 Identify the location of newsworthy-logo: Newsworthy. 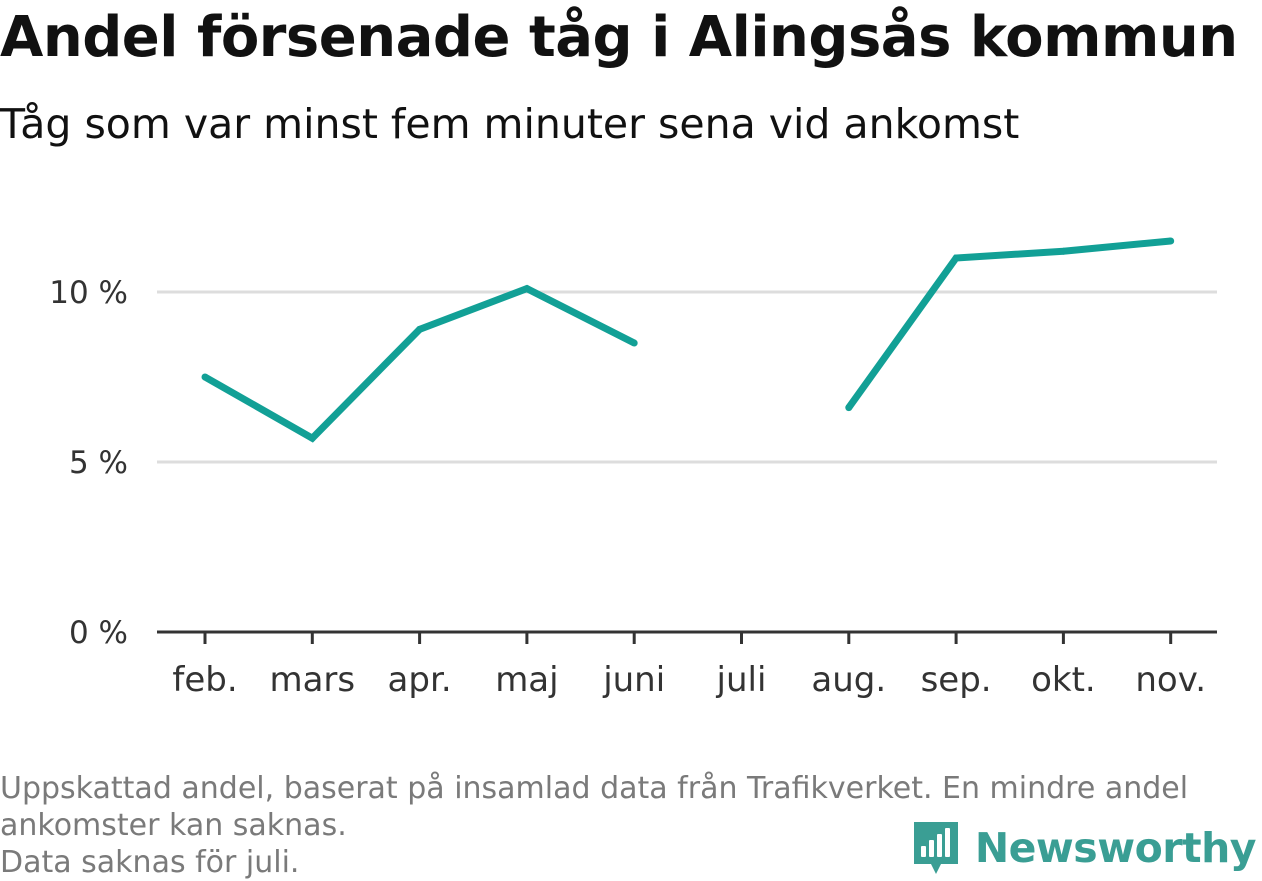
(1084, 848).